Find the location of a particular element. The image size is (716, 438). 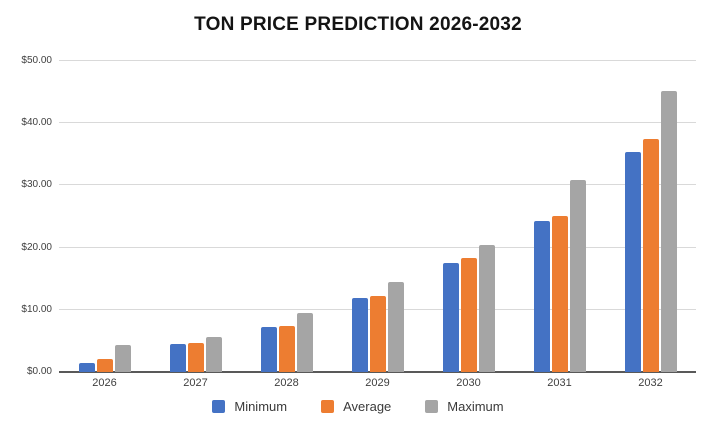

legend: Minimum Average Maximum is located at coordinates (358, 406).